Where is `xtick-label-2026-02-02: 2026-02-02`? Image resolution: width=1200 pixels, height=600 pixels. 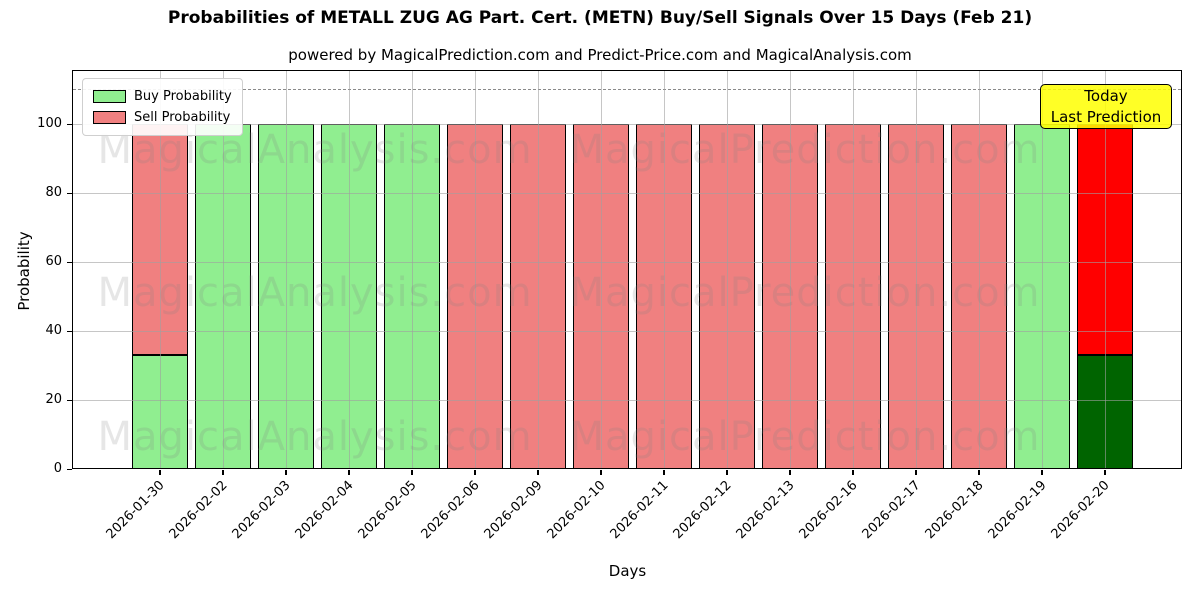
xtick-label-2026-02-02: 2026-02-02 is located at coordinates (198, 510).